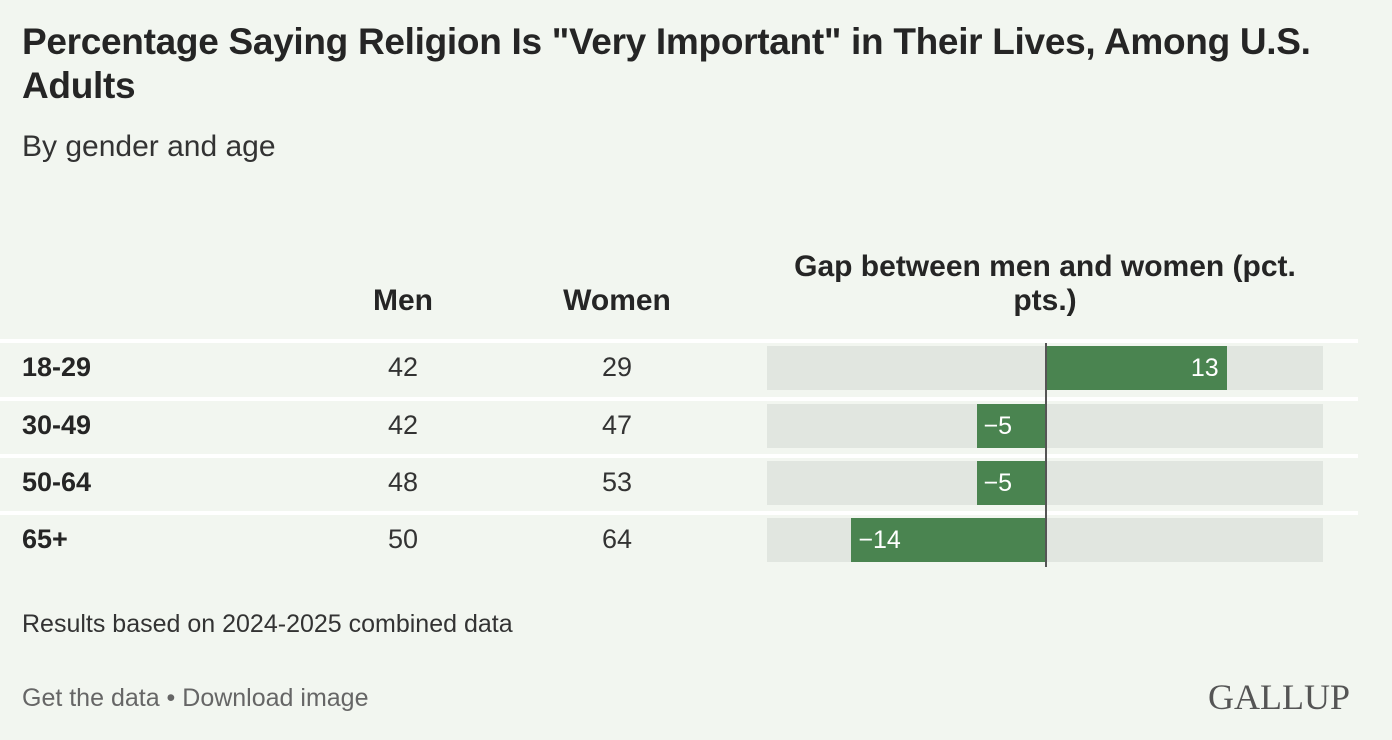 The image size is (1392, 740). I want to click on chart-note: Results based on 2024-2025 combined data, so click(267, 624).